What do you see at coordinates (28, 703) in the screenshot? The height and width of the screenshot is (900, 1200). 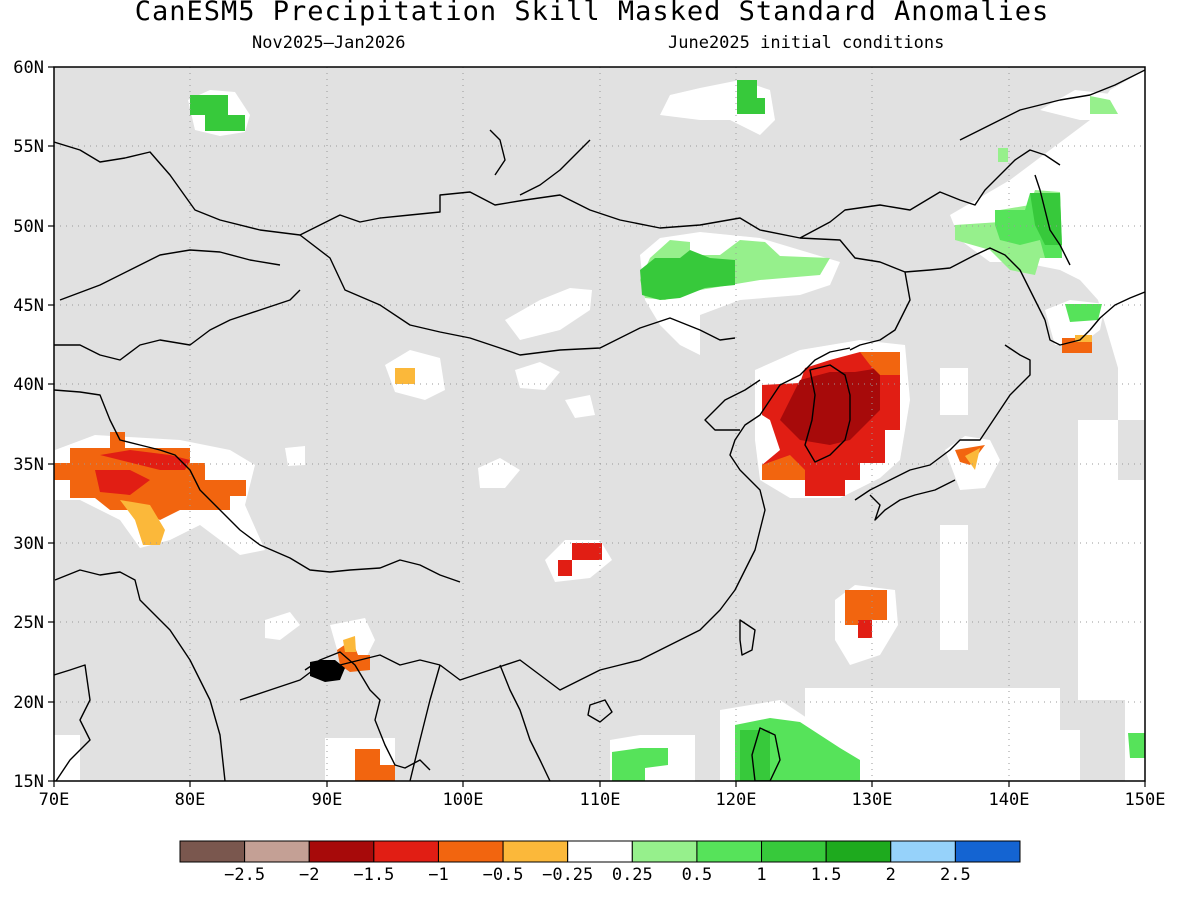 I see `lat-label: 20N` at bounding box center [28, 703].